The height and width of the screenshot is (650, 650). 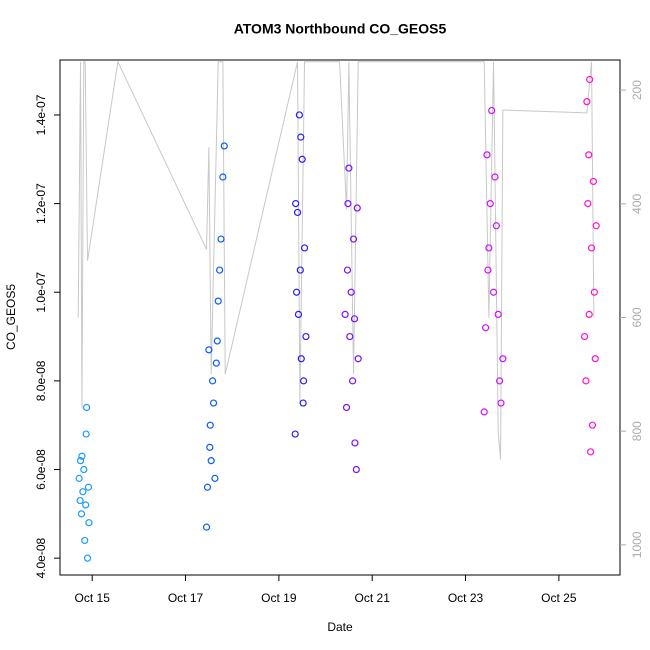 I want to click on y2-tick-label: 200, so click(x=637, y=90).